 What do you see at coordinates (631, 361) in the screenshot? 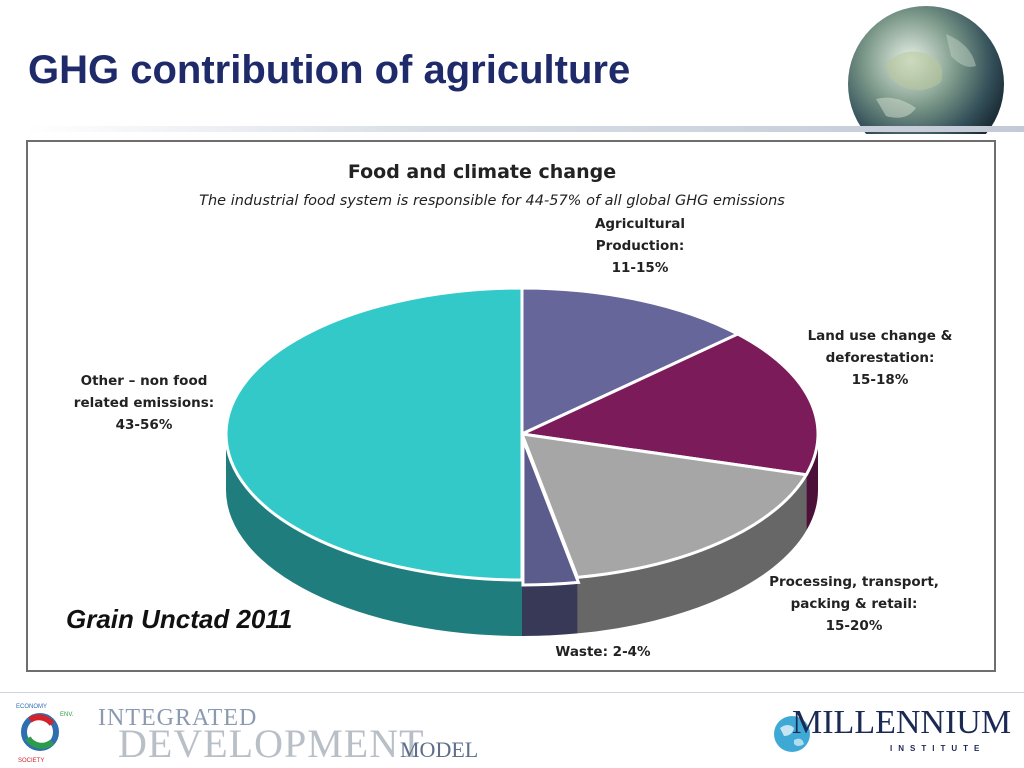
I see `pie-slice-agricultural-production` at bounding box center [631, 361].